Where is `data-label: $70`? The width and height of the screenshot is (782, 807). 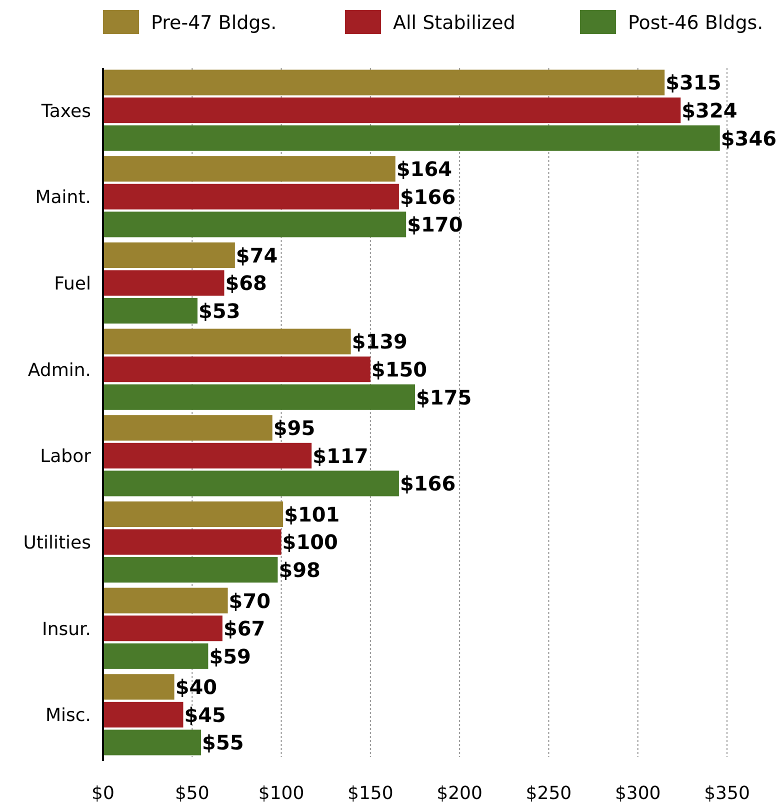 data-label: $70 is located at coordinates (249, 600).